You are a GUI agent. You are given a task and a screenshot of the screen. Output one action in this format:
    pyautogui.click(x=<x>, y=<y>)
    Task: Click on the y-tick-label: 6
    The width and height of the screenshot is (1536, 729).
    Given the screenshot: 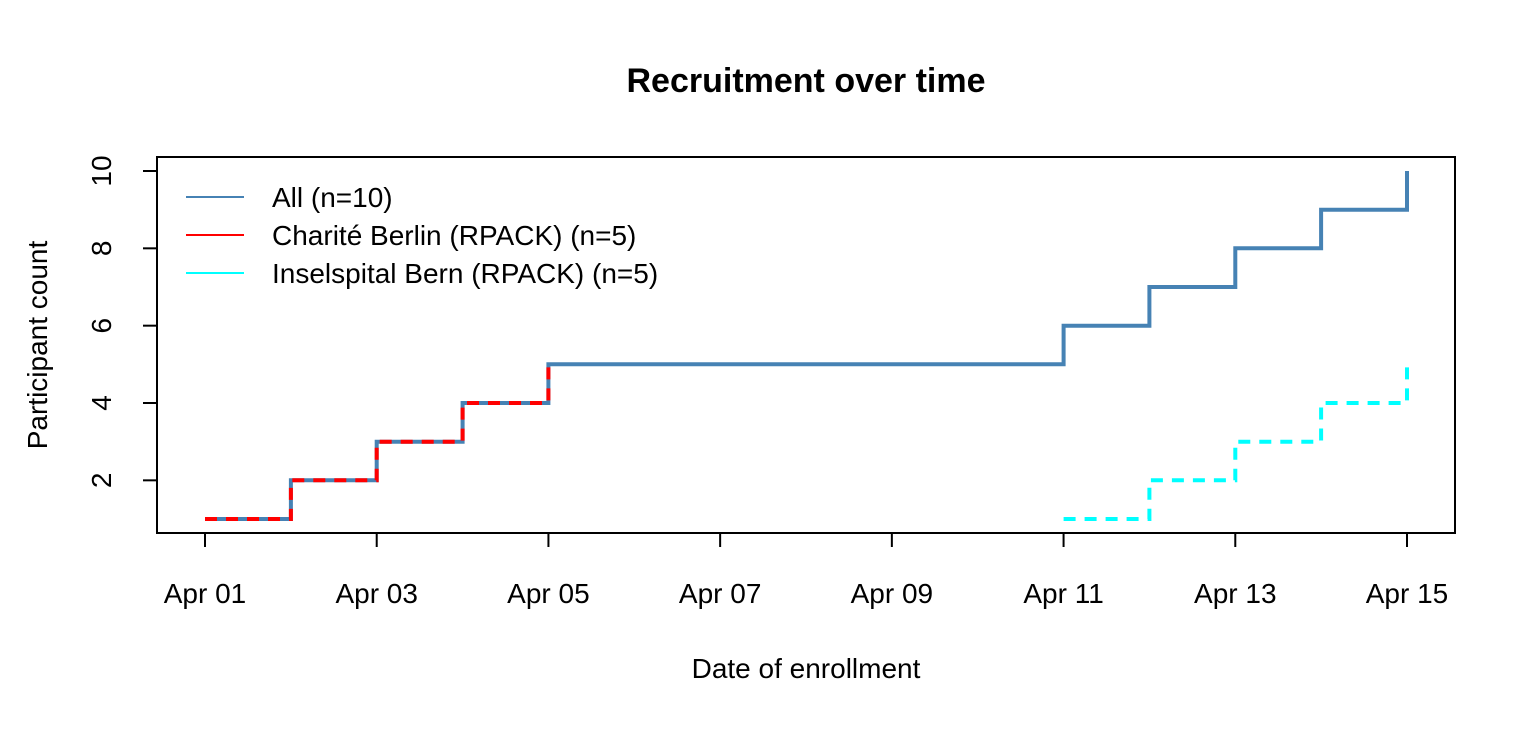 What is the action you would take?
    pyautogui.click(x=101, y=326)
    